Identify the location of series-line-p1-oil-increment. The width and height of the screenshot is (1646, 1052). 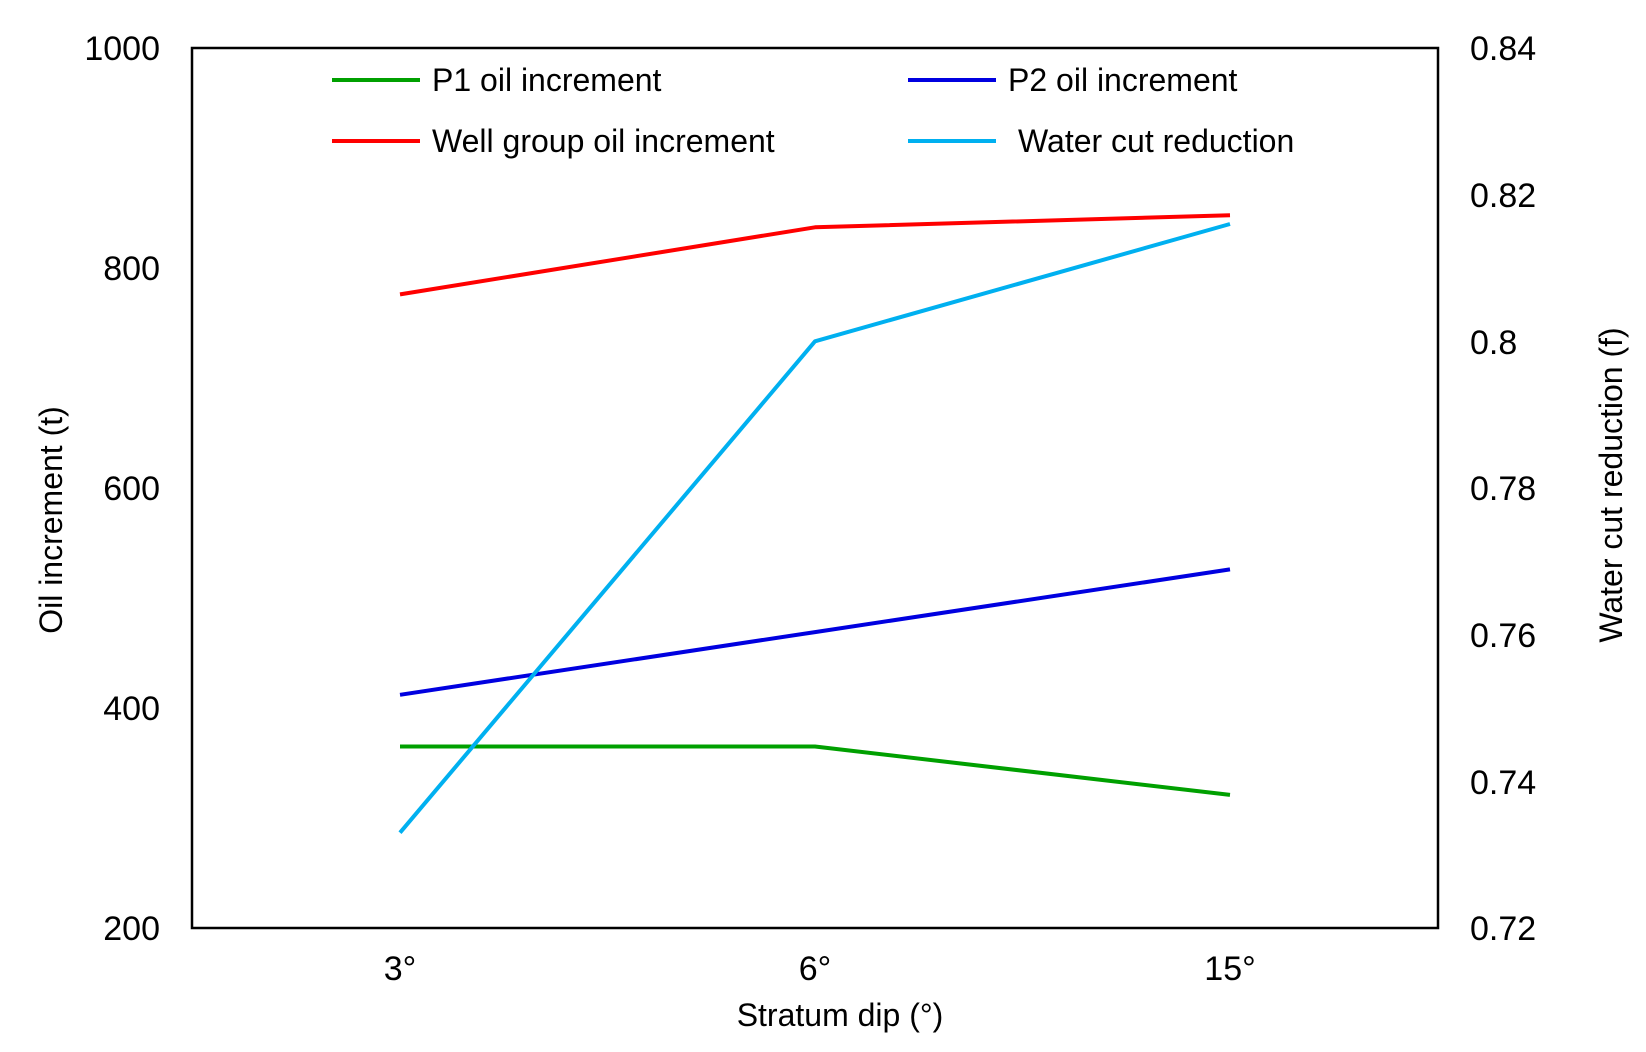
(815, 770).